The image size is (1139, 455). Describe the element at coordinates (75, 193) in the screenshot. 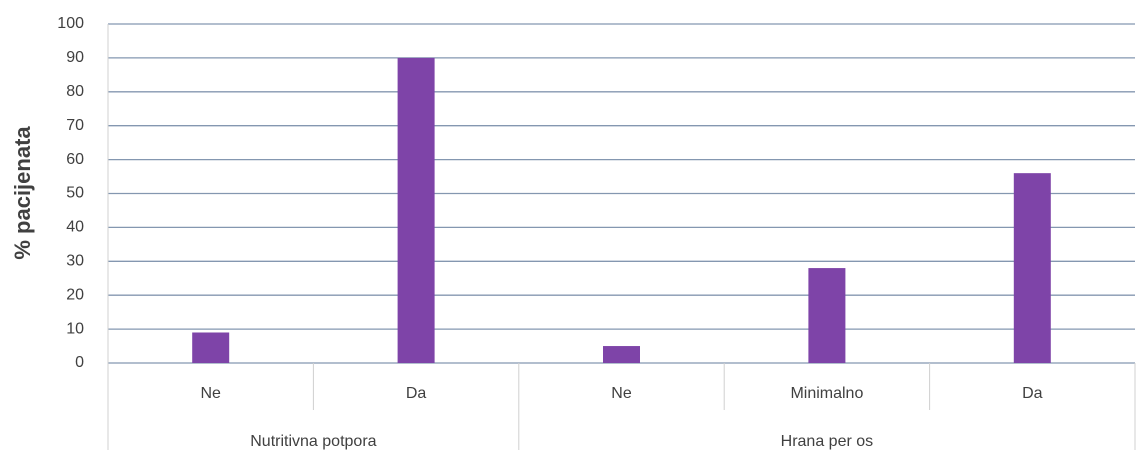

I see `y-tick-label: 50` at that location.